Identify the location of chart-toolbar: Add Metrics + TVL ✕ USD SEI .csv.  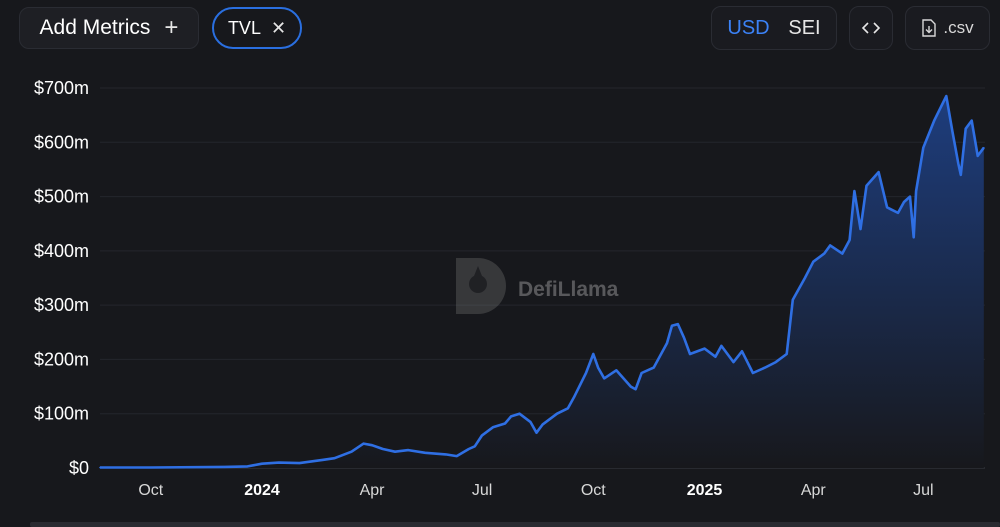
(500, 30).